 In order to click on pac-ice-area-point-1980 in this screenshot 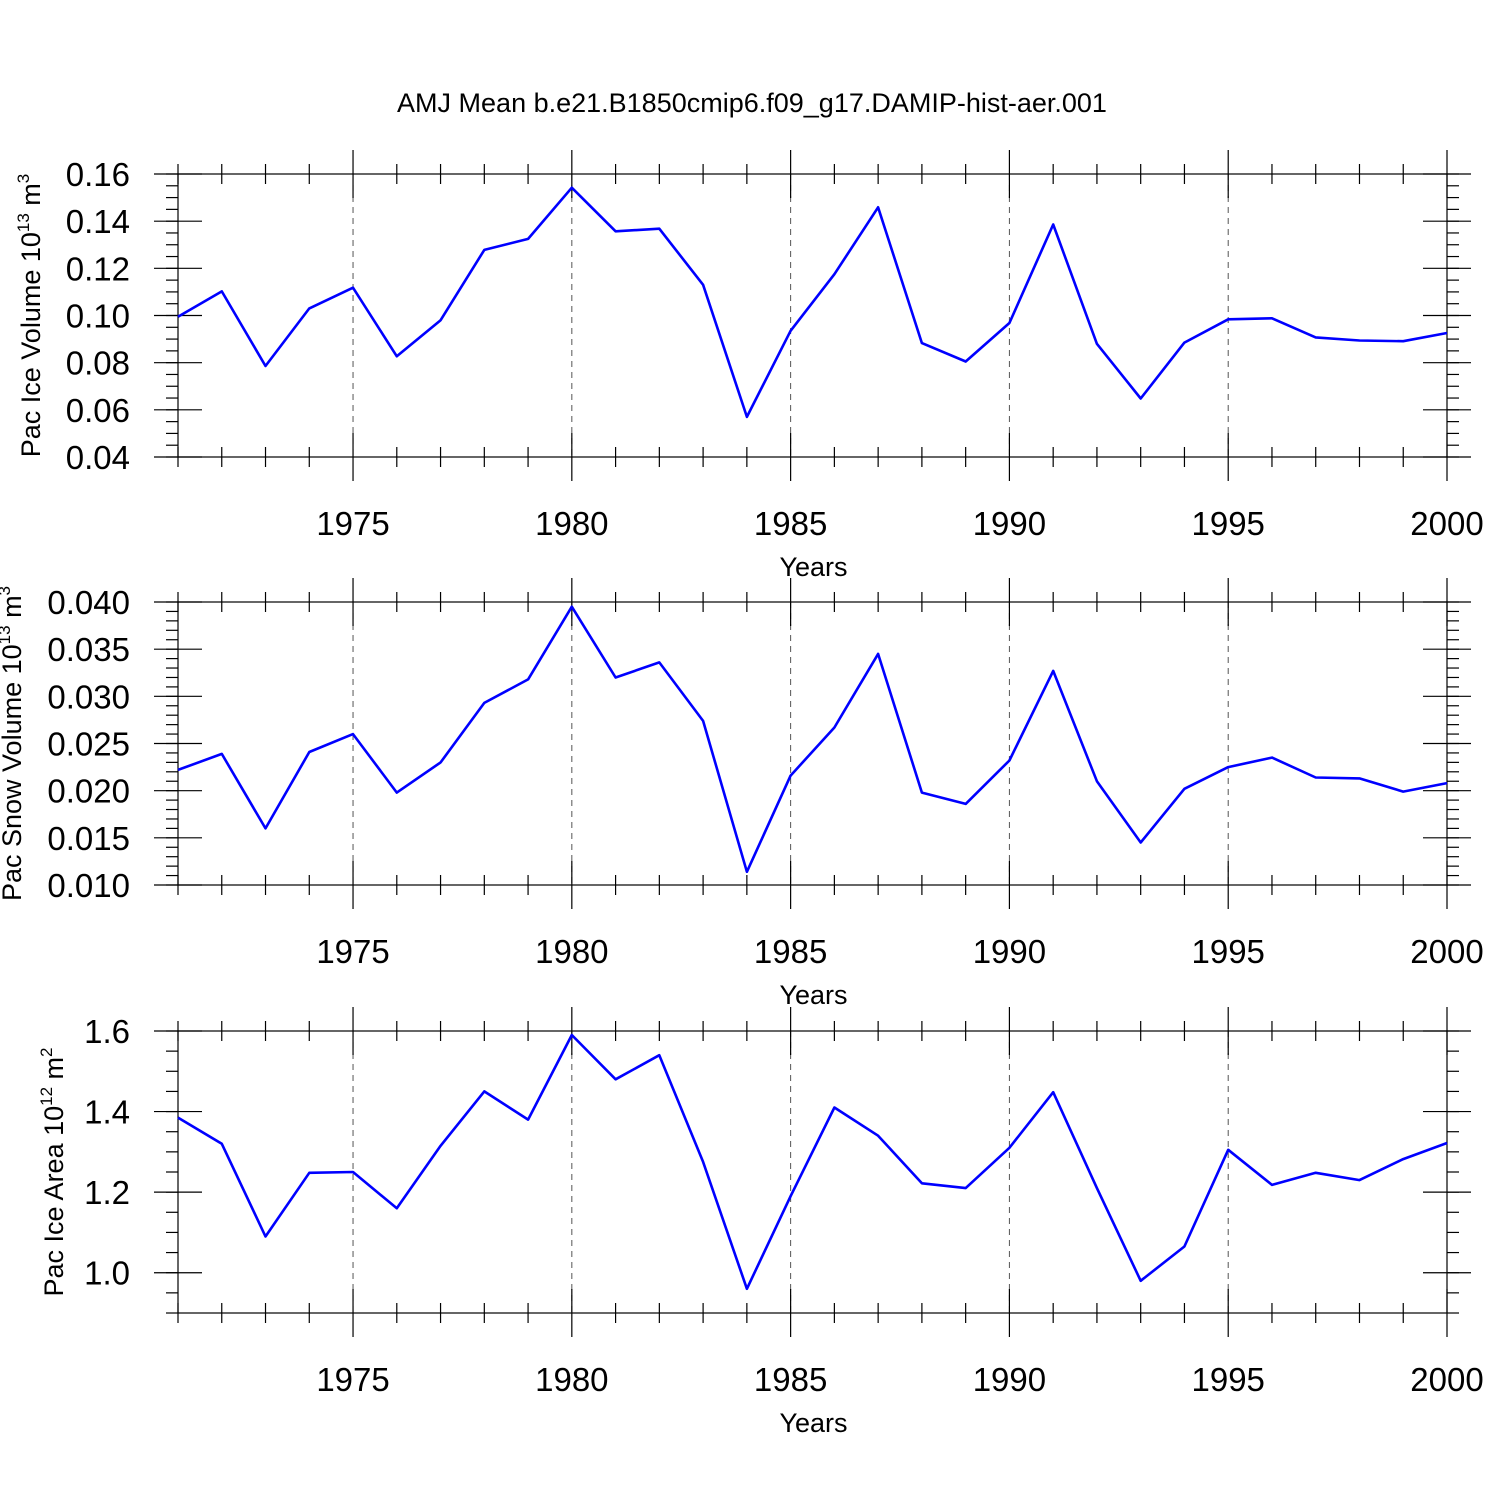, I will do `click(572, 1035)`.